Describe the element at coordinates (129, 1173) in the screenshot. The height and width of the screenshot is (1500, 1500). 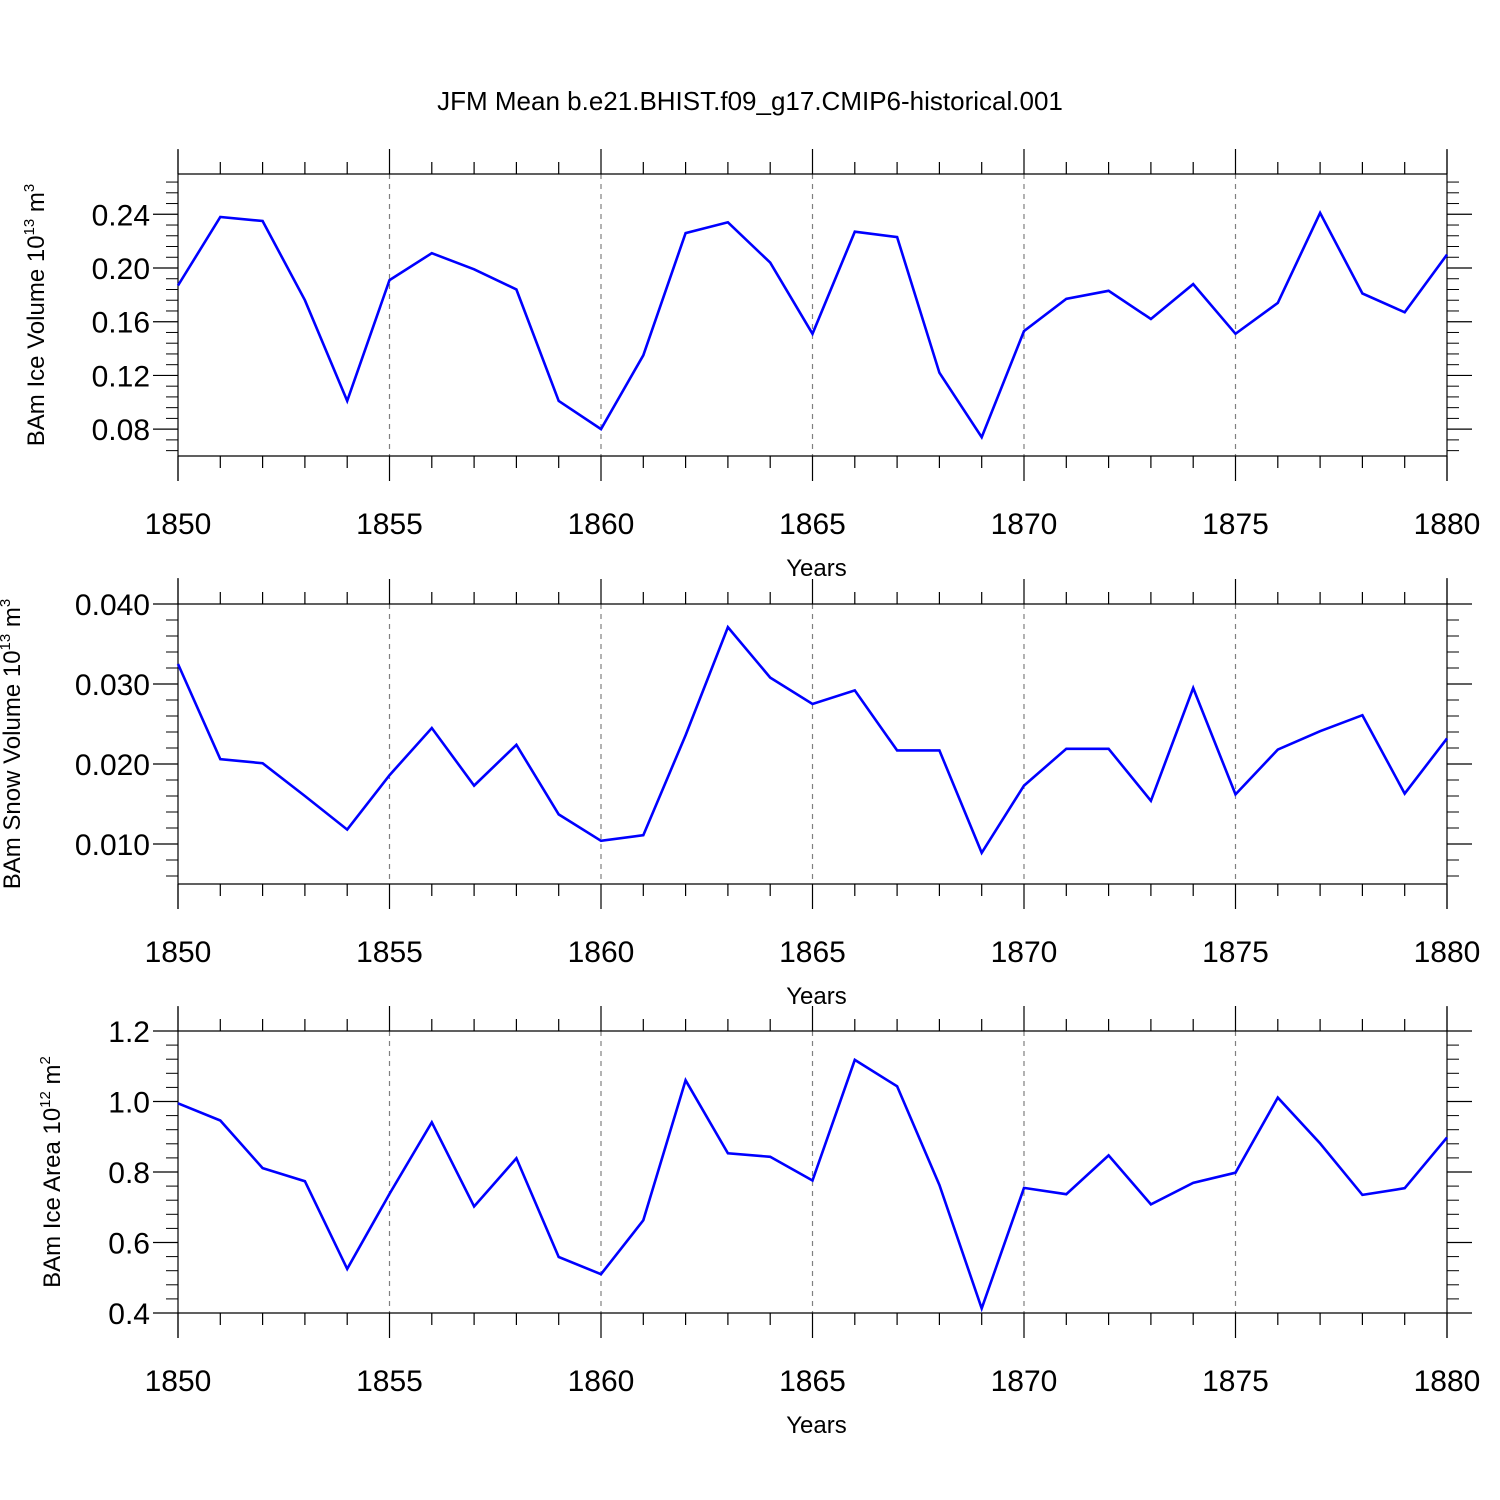
I see `y-tick-label: 0.8` at that location.